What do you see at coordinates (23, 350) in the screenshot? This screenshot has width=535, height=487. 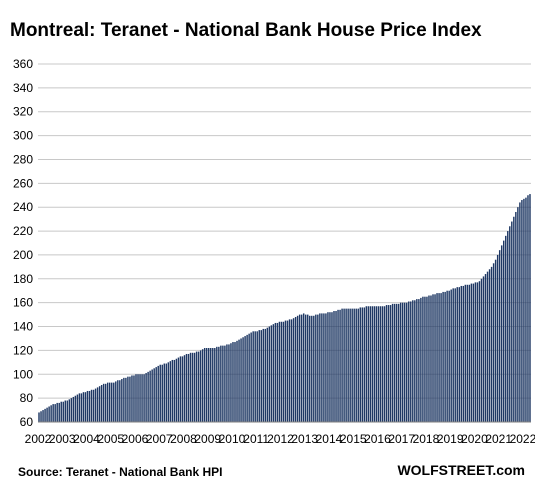 I see `y-tick-label: 120` at bounding box center [23, 350].